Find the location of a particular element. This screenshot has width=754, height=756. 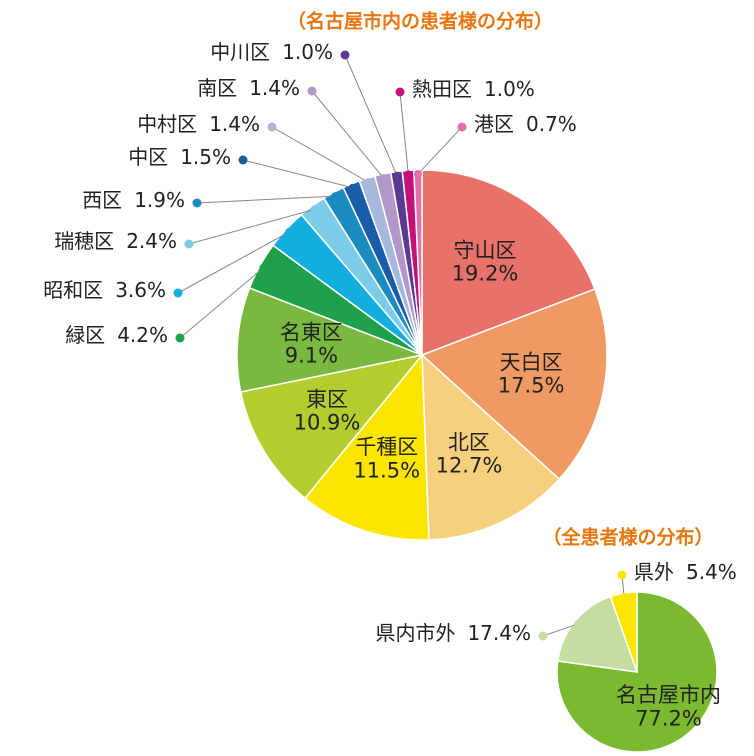

slice-label: 北区 12.7% is located at coordinates (469, 454).